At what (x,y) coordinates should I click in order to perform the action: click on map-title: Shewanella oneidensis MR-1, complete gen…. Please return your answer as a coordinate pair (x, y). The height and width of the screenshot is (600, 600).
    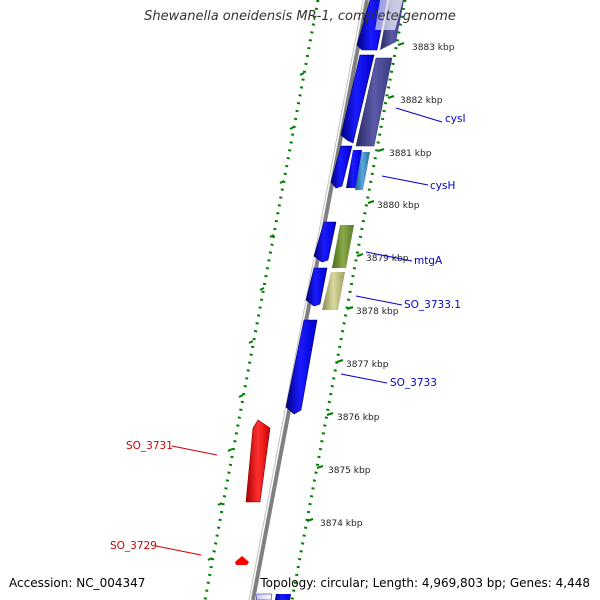
    Looking at the image, I should click on (300, 16).